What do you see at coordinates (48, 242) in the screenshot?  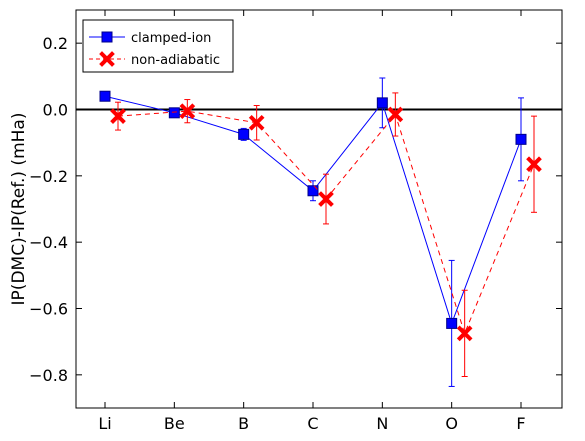 I see `y-tick-label: −0.4` at bounding box center [48, 242].